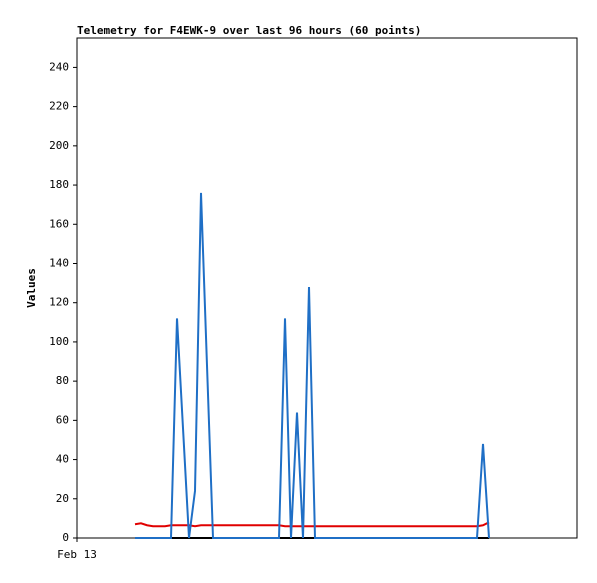 This screenshot has height=583, width=597. Describe the element at coordinates (59, 184) in the screenshot. I see `y-tick-label: 180` at that location.